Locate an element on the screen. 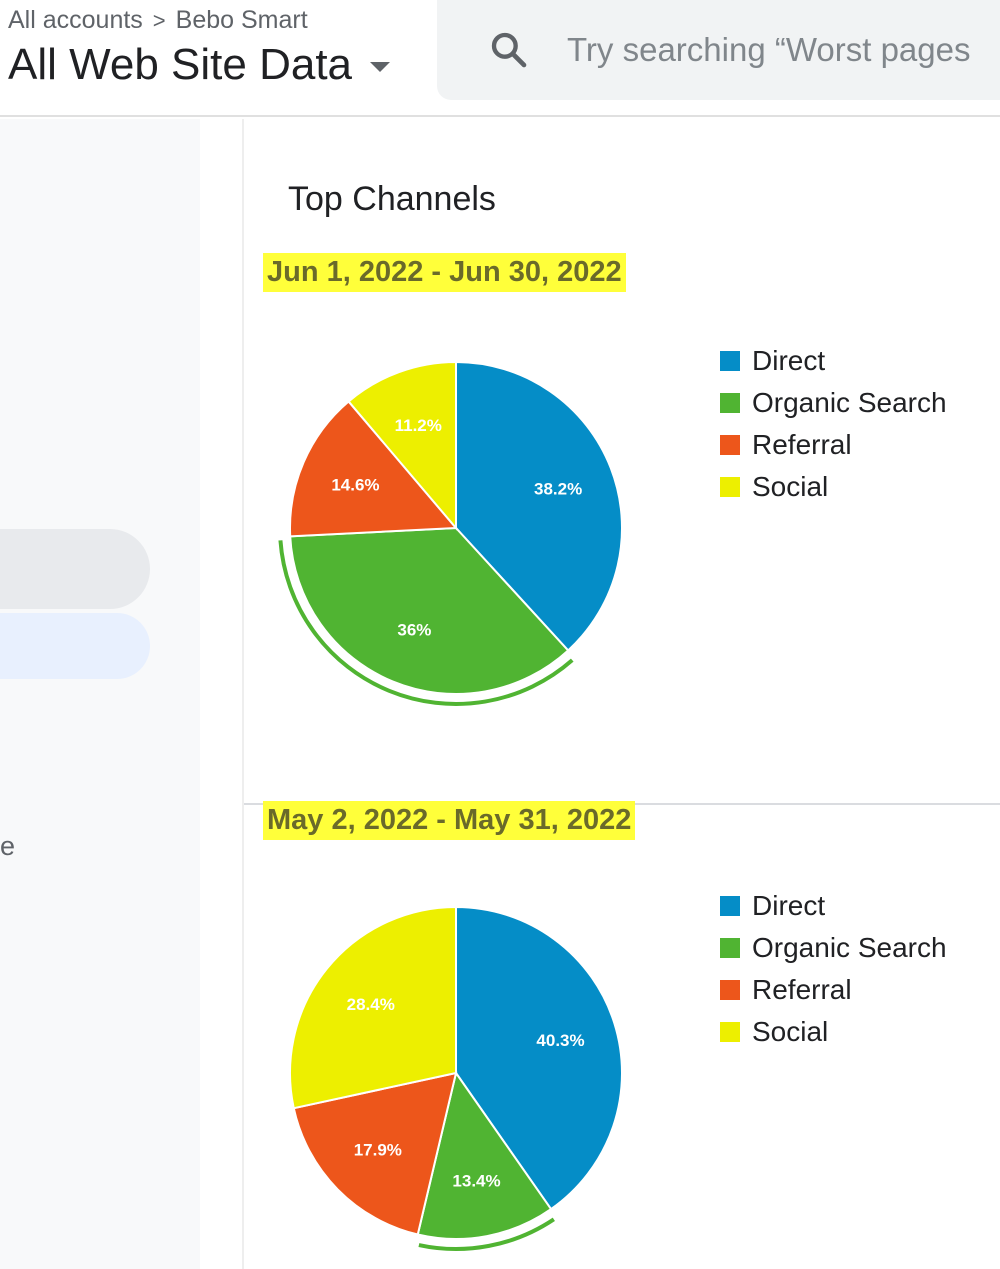  pie-chart-jun: 38.2% 36% 14.6% 11.2% is located at coordinates (455, 540).